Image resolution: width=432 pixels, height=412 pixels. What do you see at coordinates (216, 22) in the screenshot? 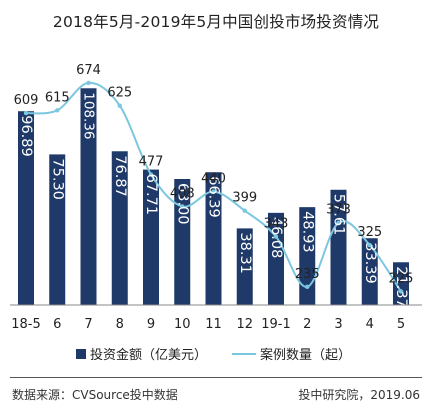
I see `chart-title: 2018年5月-2019年5月中国创投市场投资情况` at bounding box center [216, 22].